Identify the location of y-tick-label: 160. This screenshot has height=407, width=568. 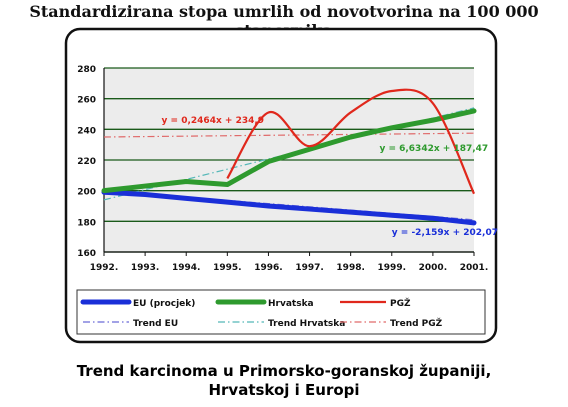
(86, 254).